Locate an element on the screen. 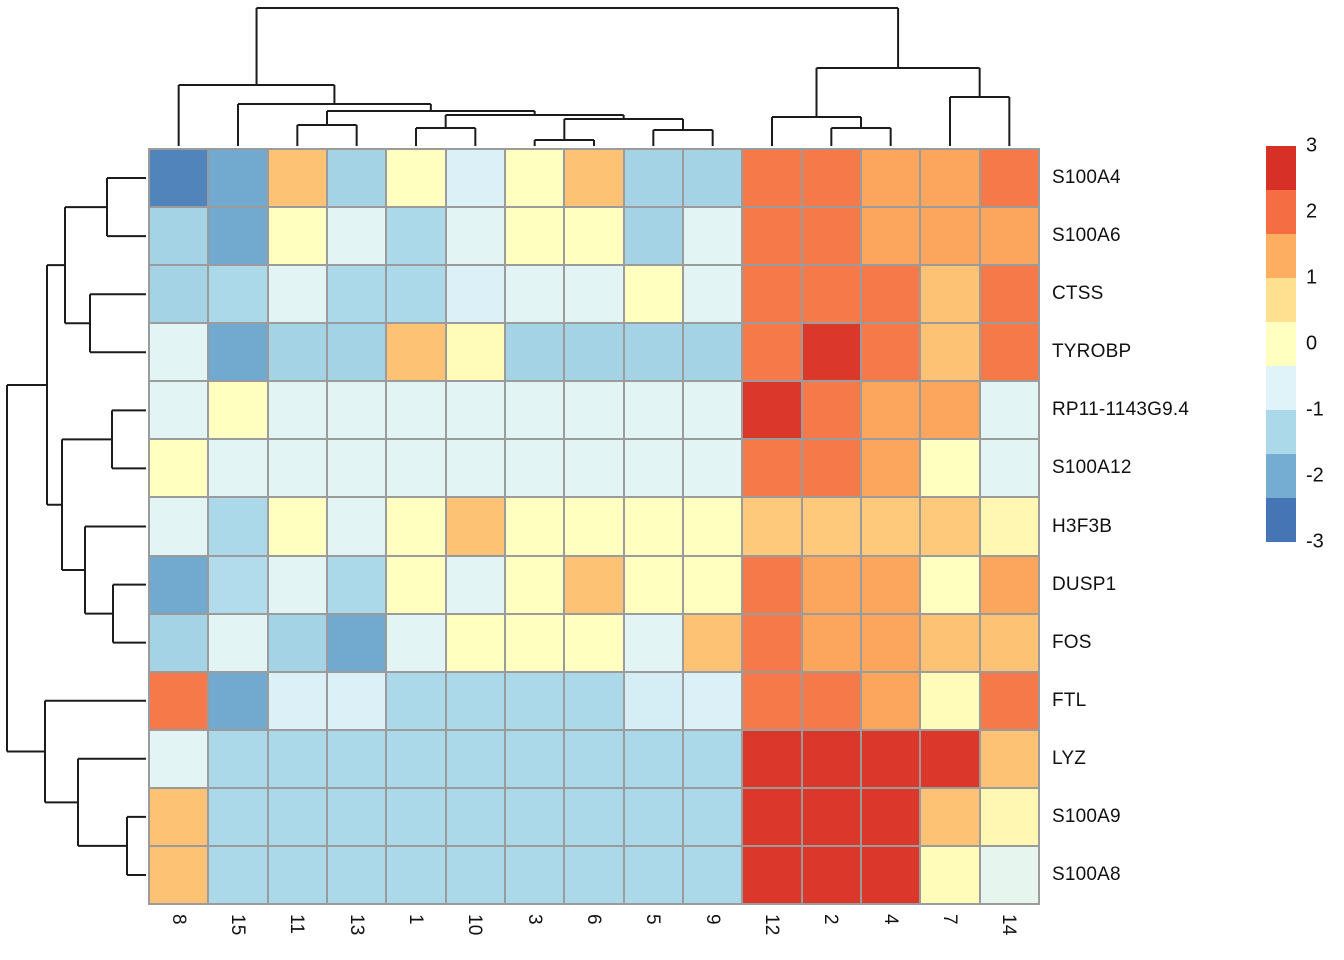 The image size is (1344, 960). legend-tick-label: -3 is located at coordinates (1315, 541).